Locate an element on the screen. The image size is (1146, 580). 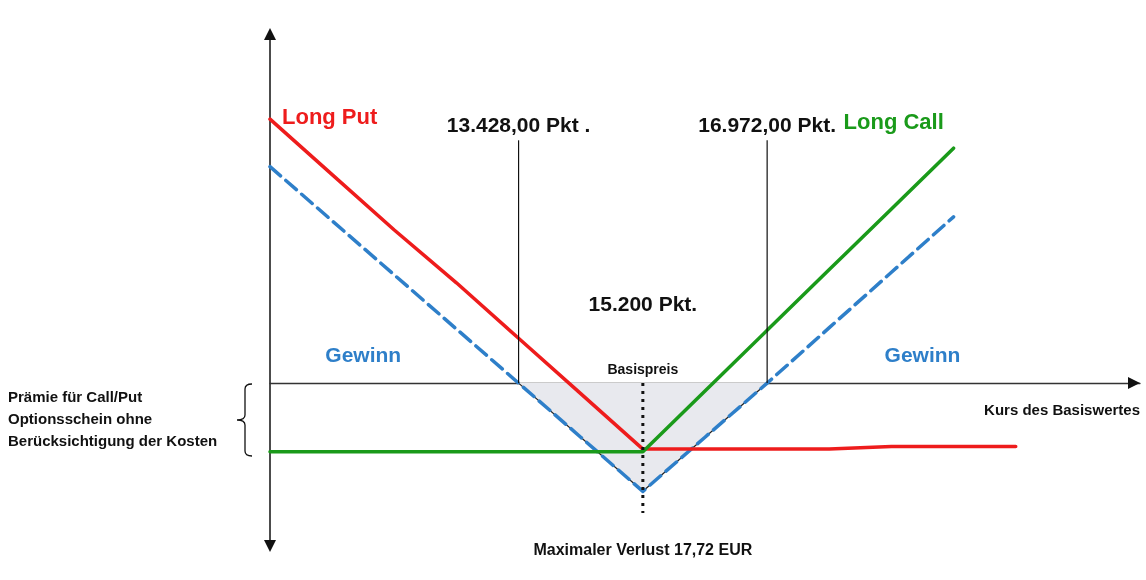
annotation: 16.972,00 Pkt. is located at coordinates (767, 124).